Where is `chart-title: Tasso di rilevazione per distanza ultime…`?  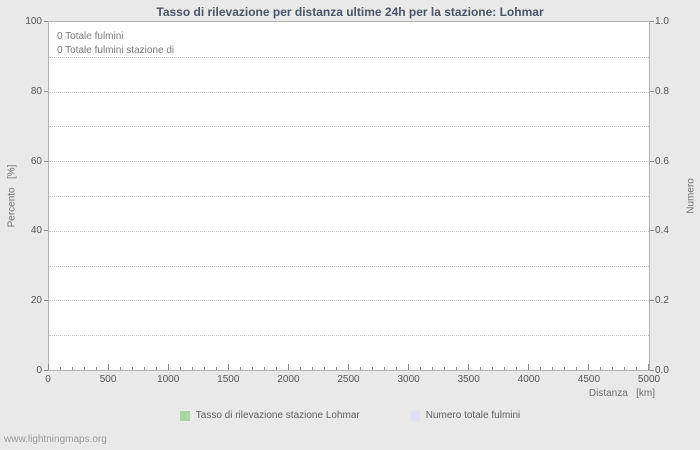 chart-title: Tasso di rilevazione per distanza ultime… is located at coordinates (350, 12).